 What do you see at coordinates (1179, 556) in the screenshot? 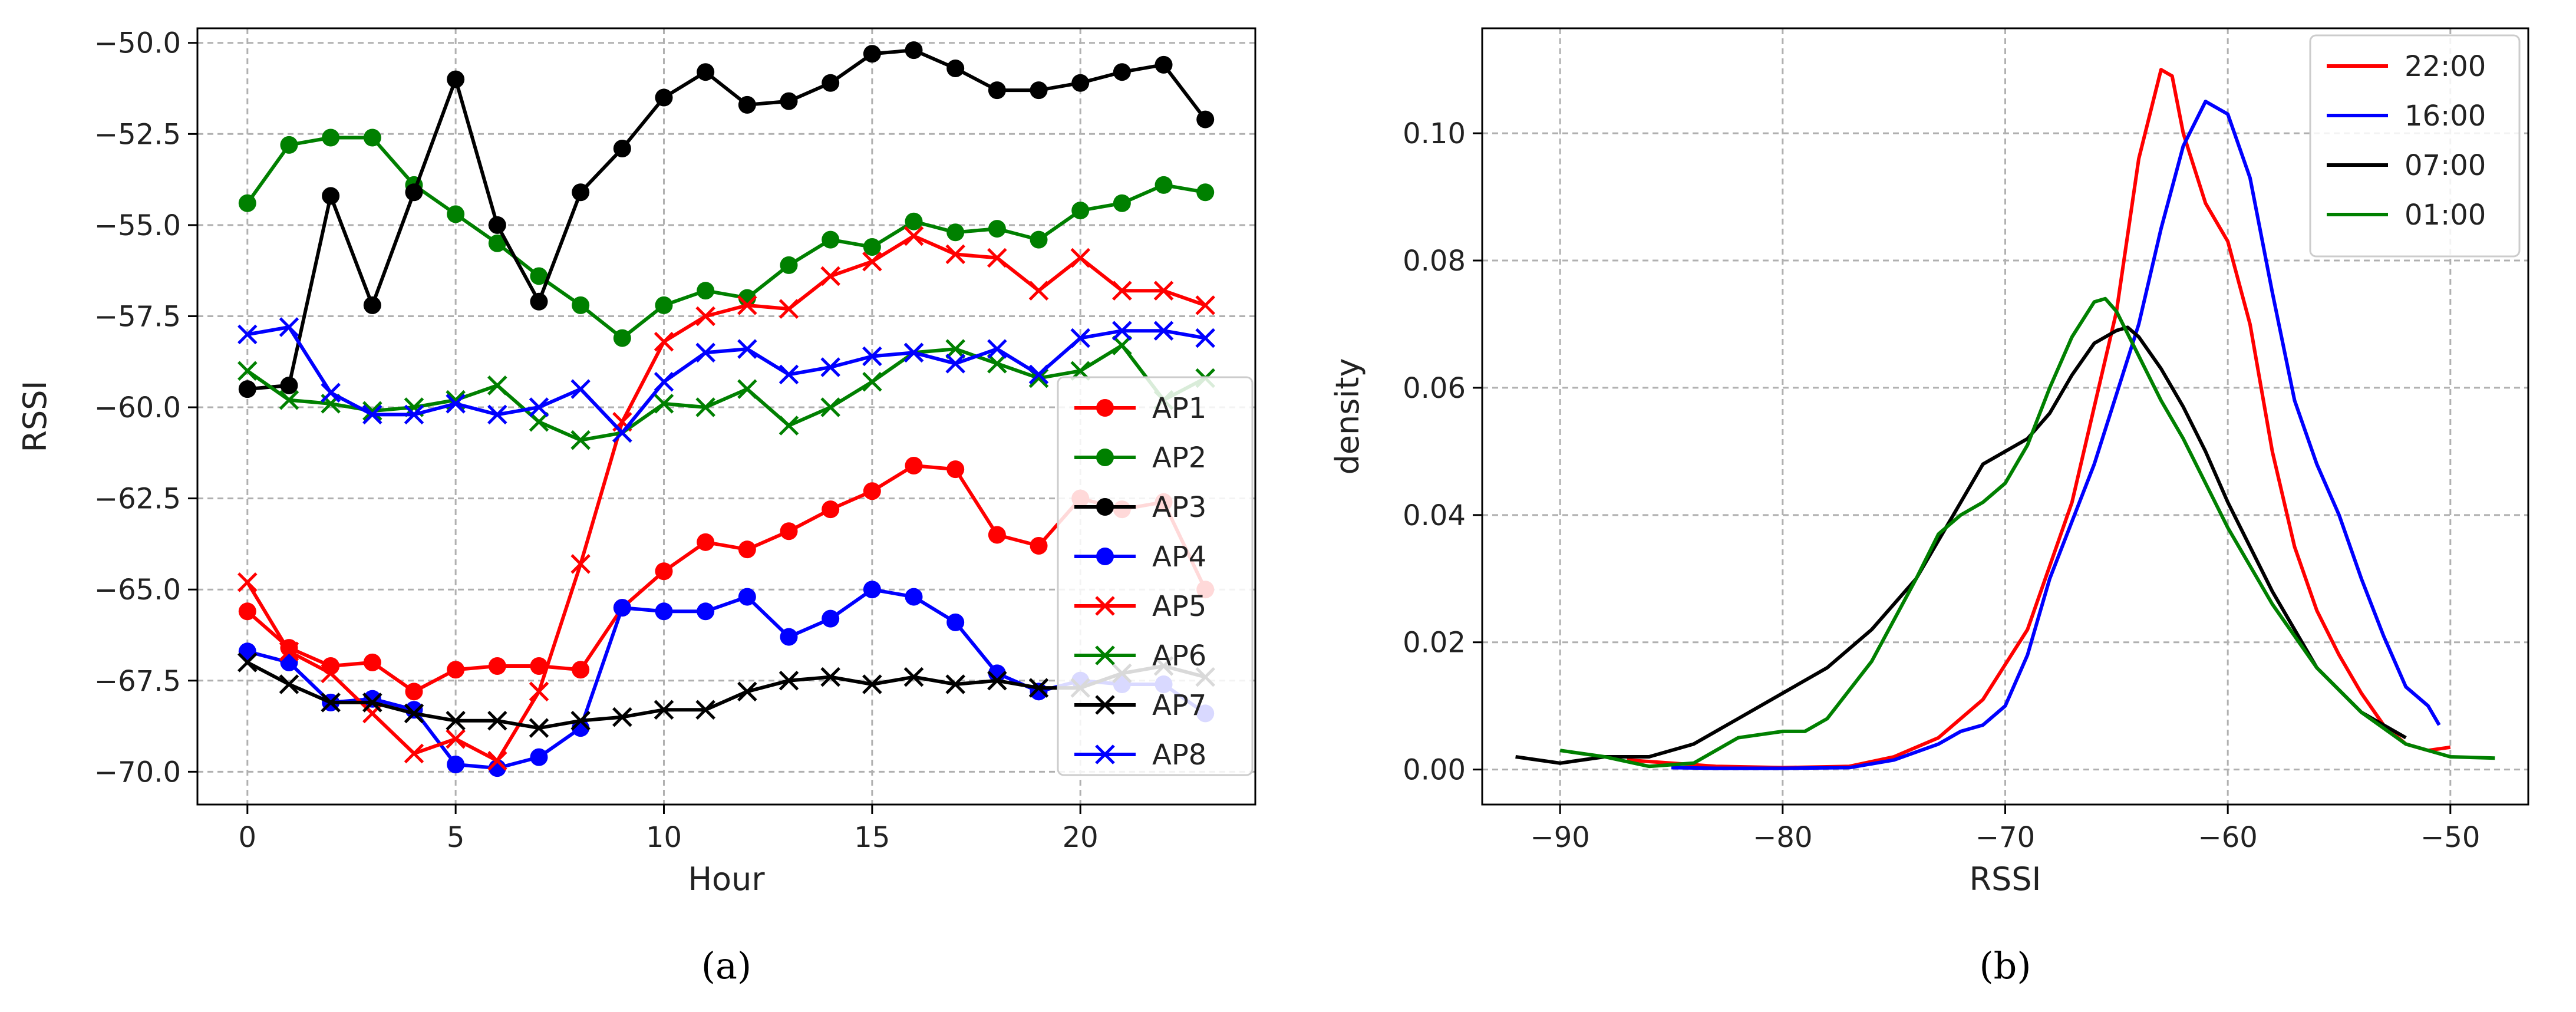
I see `legend-label: AP4` at bounding box center [1179, 556].